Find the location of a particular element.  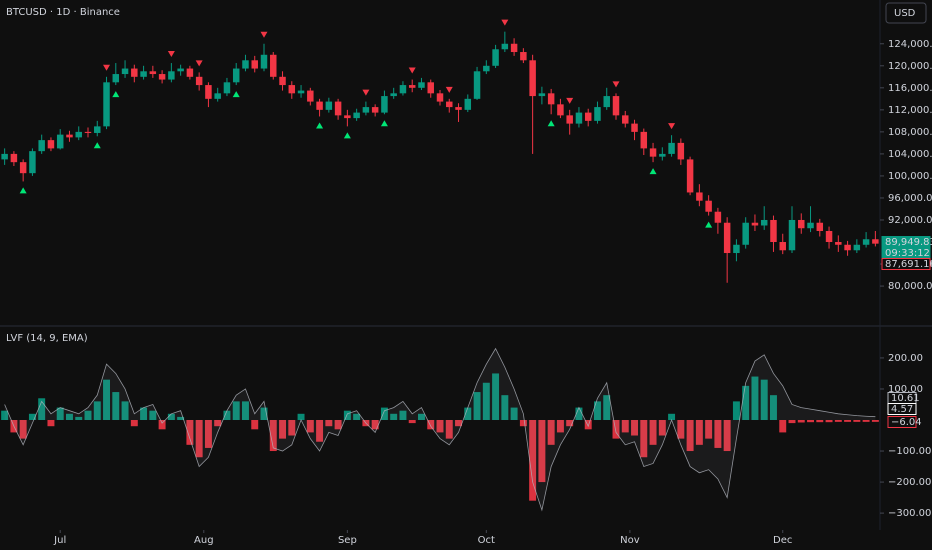

y-tick-label: 92,000.00 is located at coordinates (910, 220).